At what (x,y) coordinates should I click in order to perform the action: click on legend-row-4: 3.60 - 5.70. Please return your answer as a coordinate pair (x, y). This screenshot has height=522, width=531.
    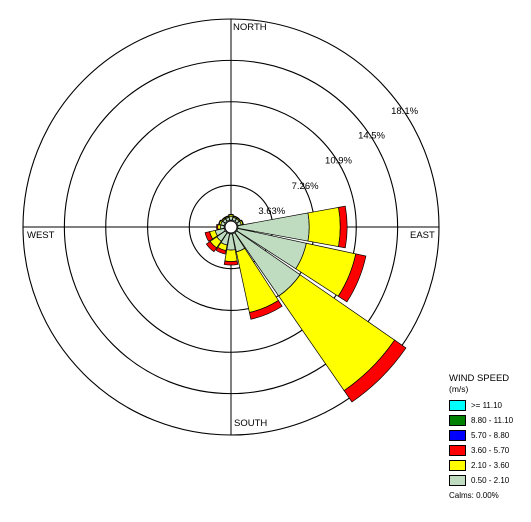
    Looking at the image, I should click on (489, 450).